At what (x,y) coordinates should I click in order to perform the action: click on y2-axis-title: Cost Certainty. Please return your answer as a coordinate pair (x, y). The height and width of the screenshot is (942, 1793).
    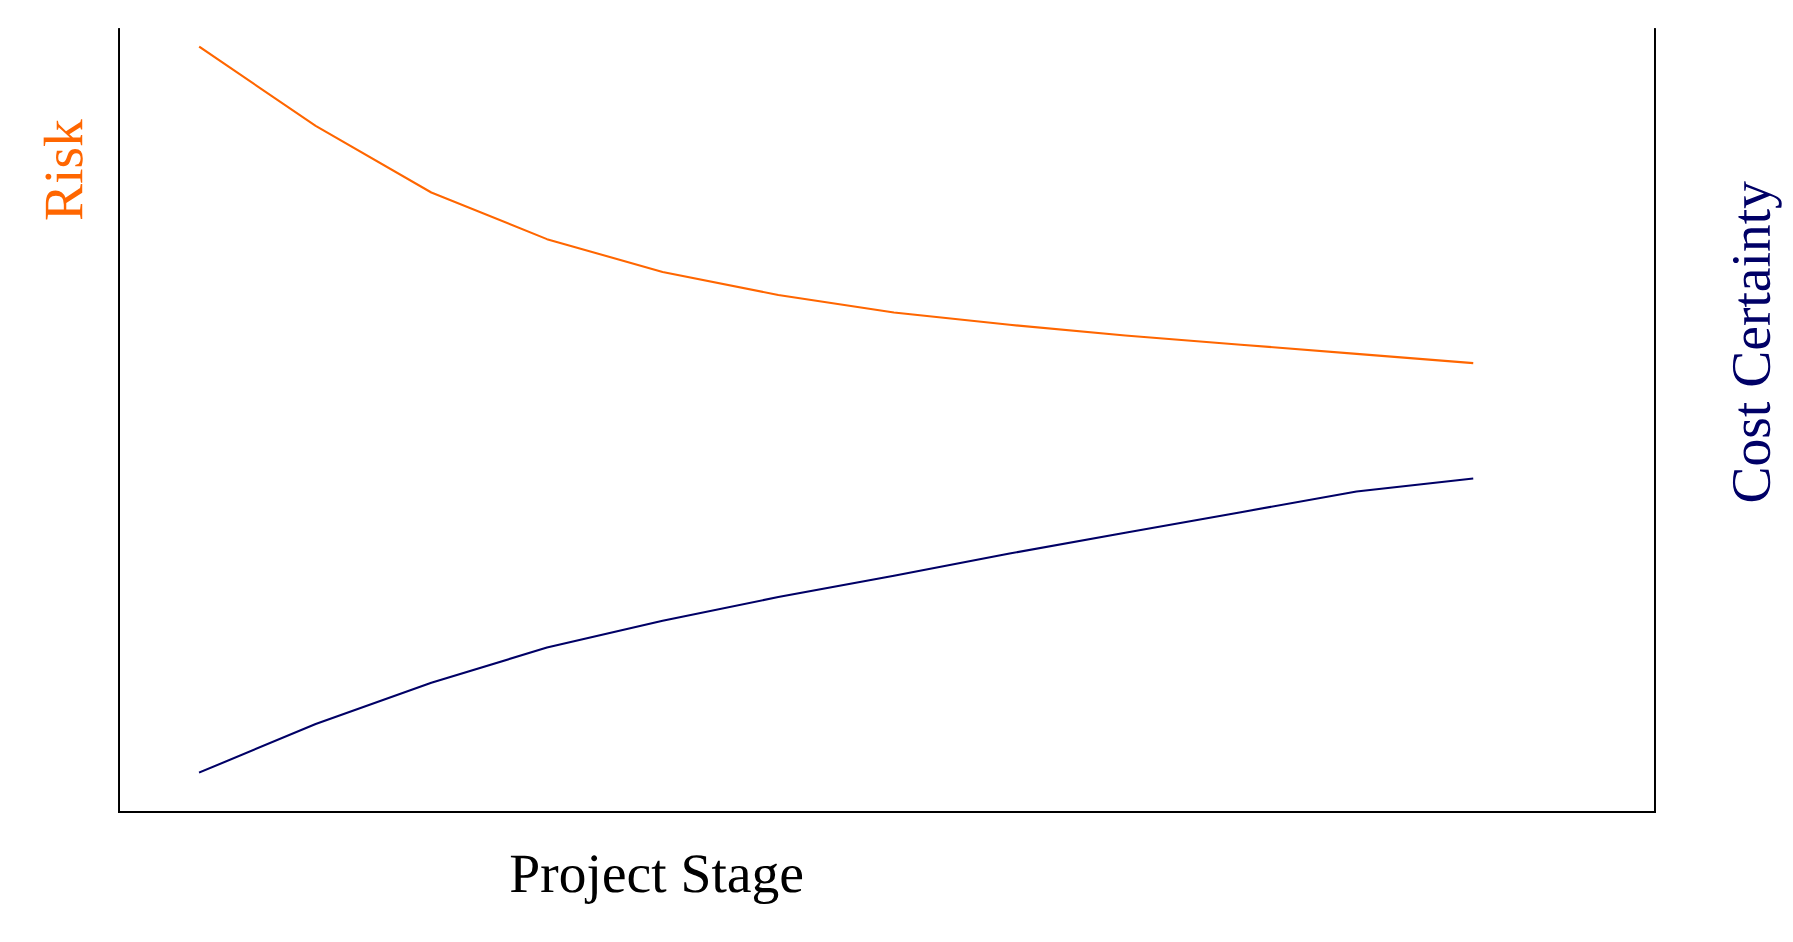
    Looking at the image, I should click on (1757, 341).